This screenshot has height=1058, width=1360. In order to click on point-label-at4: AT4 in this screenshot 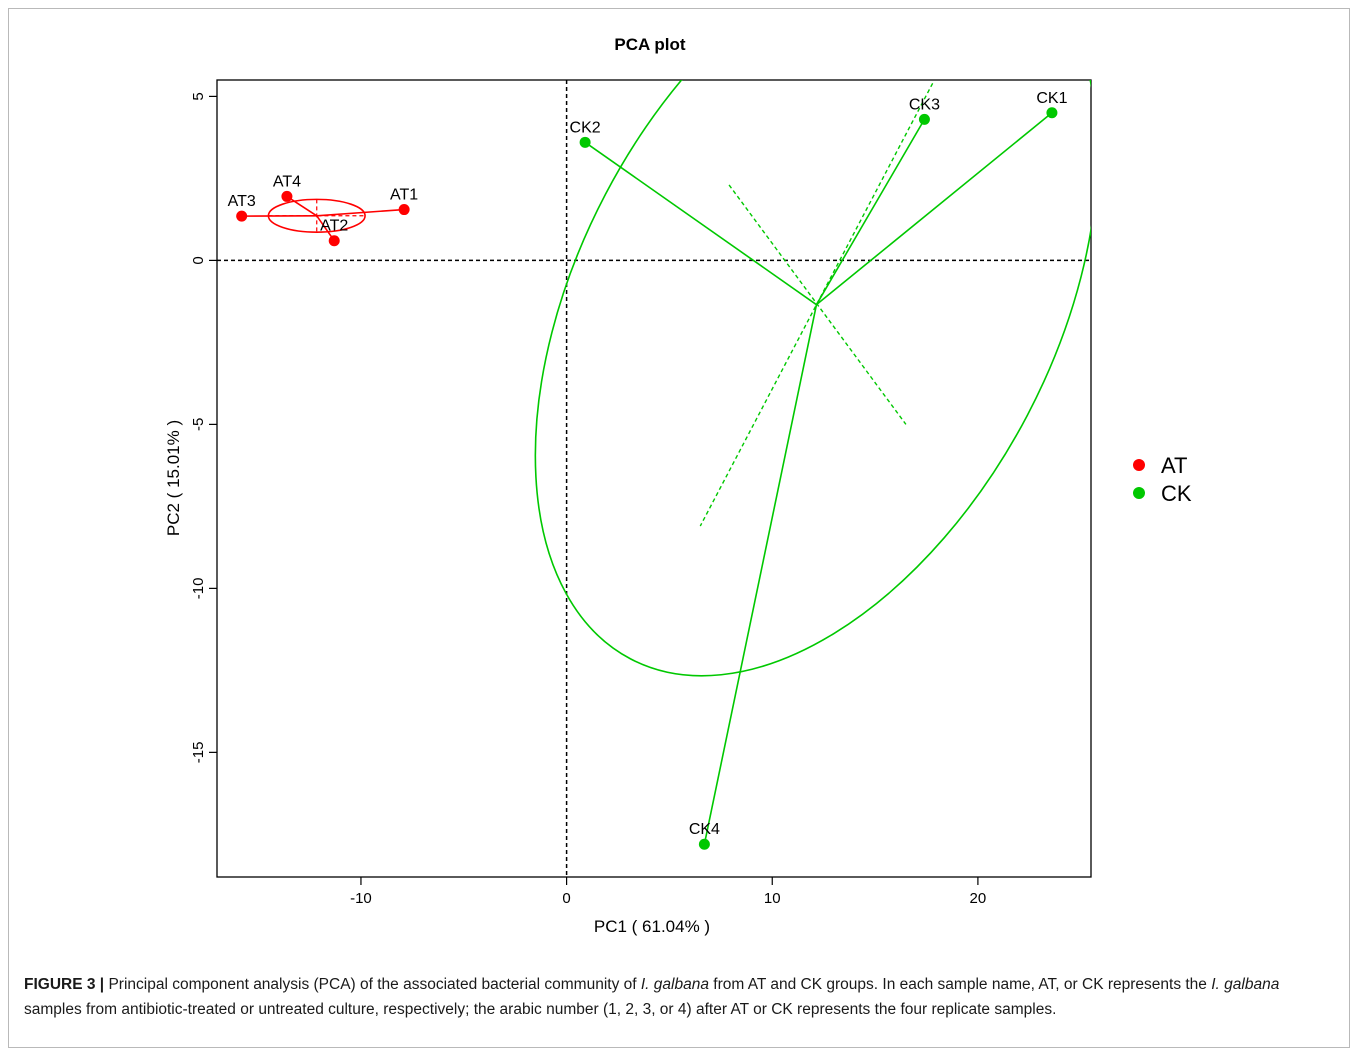, I will do `click(287, 181)`.